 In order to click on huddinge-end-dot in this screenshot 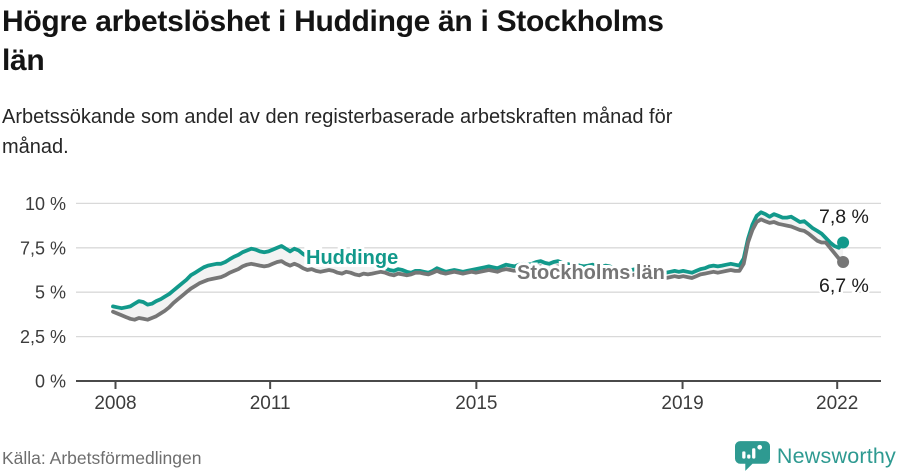, I will do `click(843, 242)`.